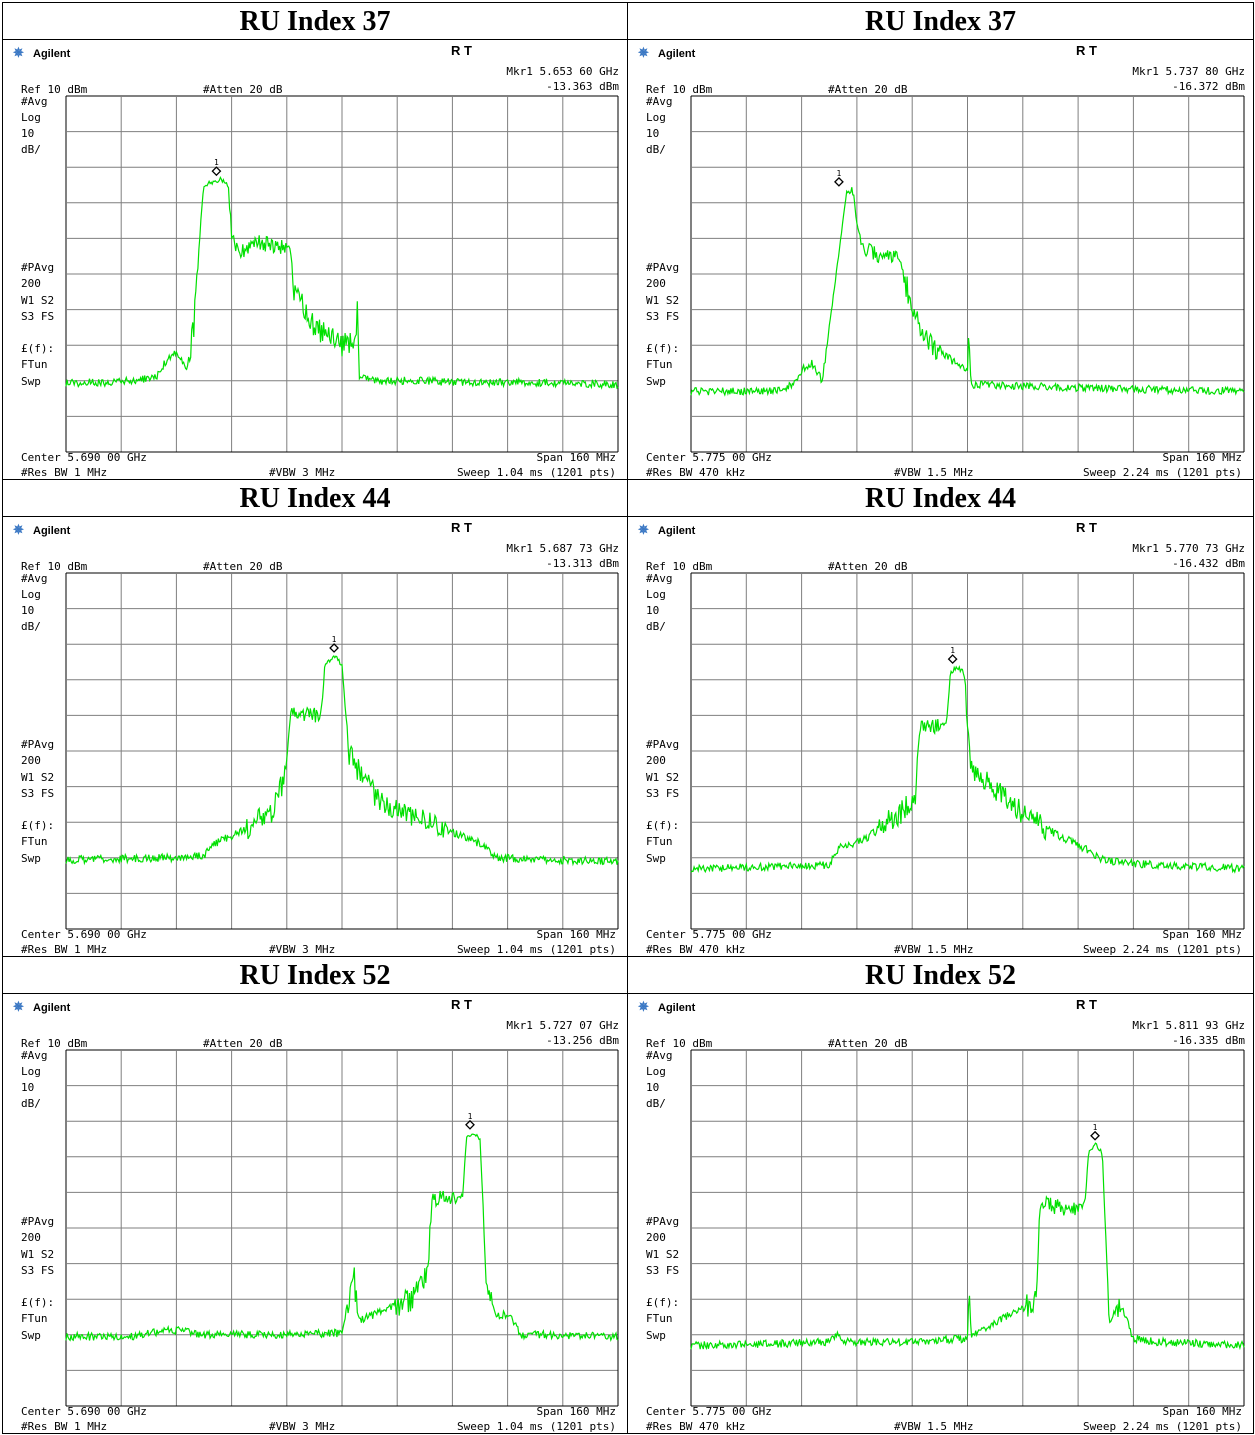  What do you see at coordinates (536, 1426) in the screenshot?
I see `sweep-label: Sweep 1.04 ms (1201 pts)` at bounding box center [536, 1426].